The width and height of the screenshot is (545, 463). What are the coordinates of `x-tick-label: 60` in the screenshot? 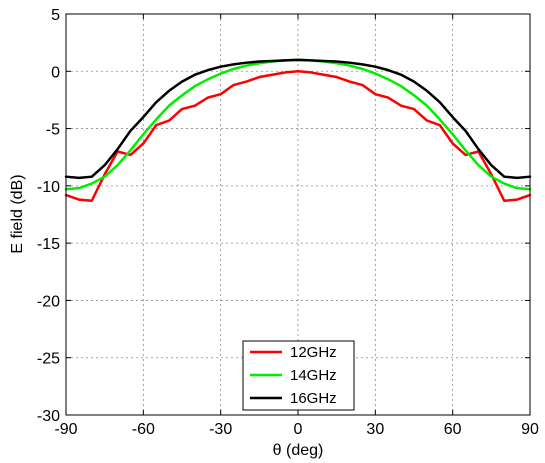 It's located at (453, 429).